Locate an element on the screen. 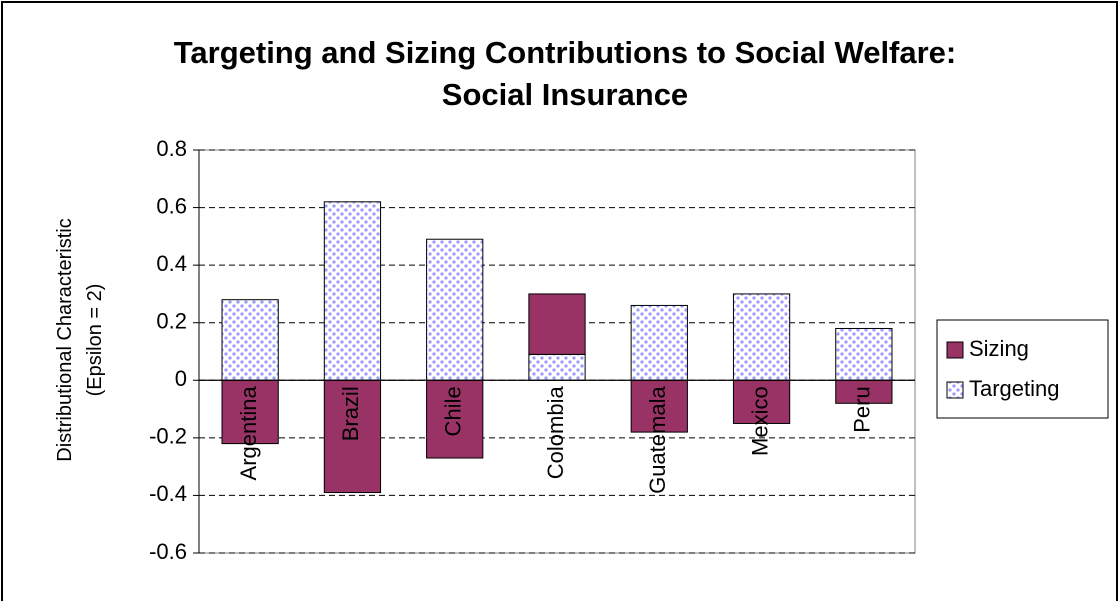 Image resolution: width=1120 pixels, height=601 pixels. y-tick-label: 0.6 is located at coordinates (171, 205).